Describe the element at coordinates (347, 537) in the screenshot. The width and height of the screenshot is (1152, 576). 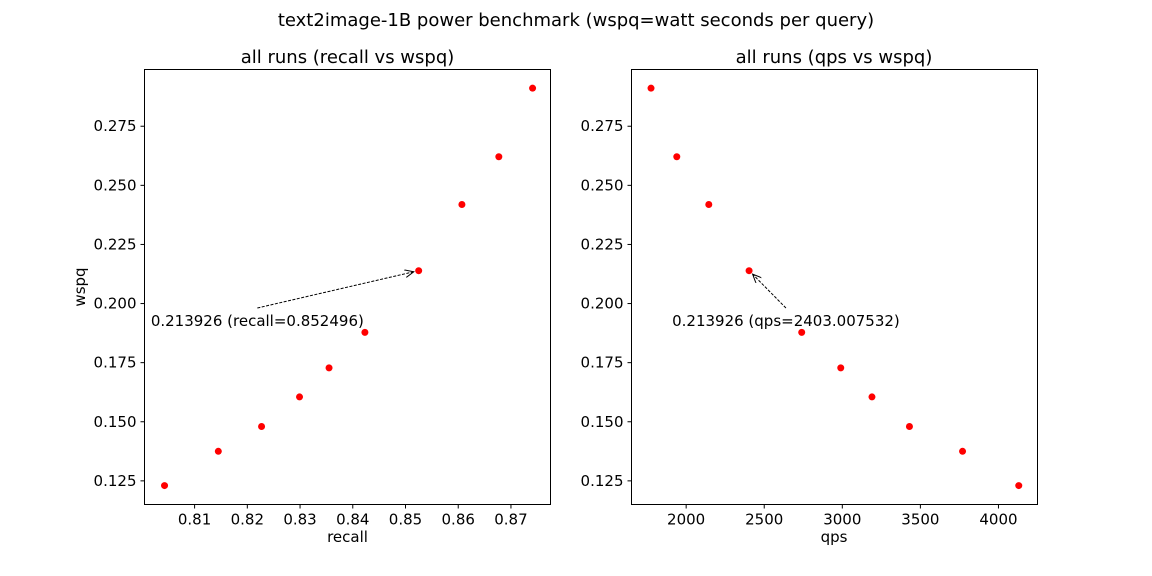
I see `x-axis-label-recall: recall` at that location.